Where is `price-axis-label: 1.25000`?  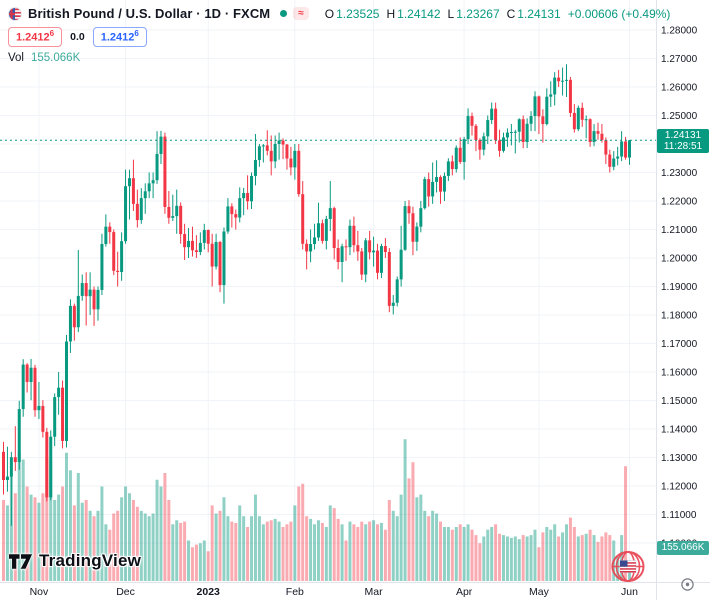 price-axis-label: 1.25000 is located at coordinates (679, 116).